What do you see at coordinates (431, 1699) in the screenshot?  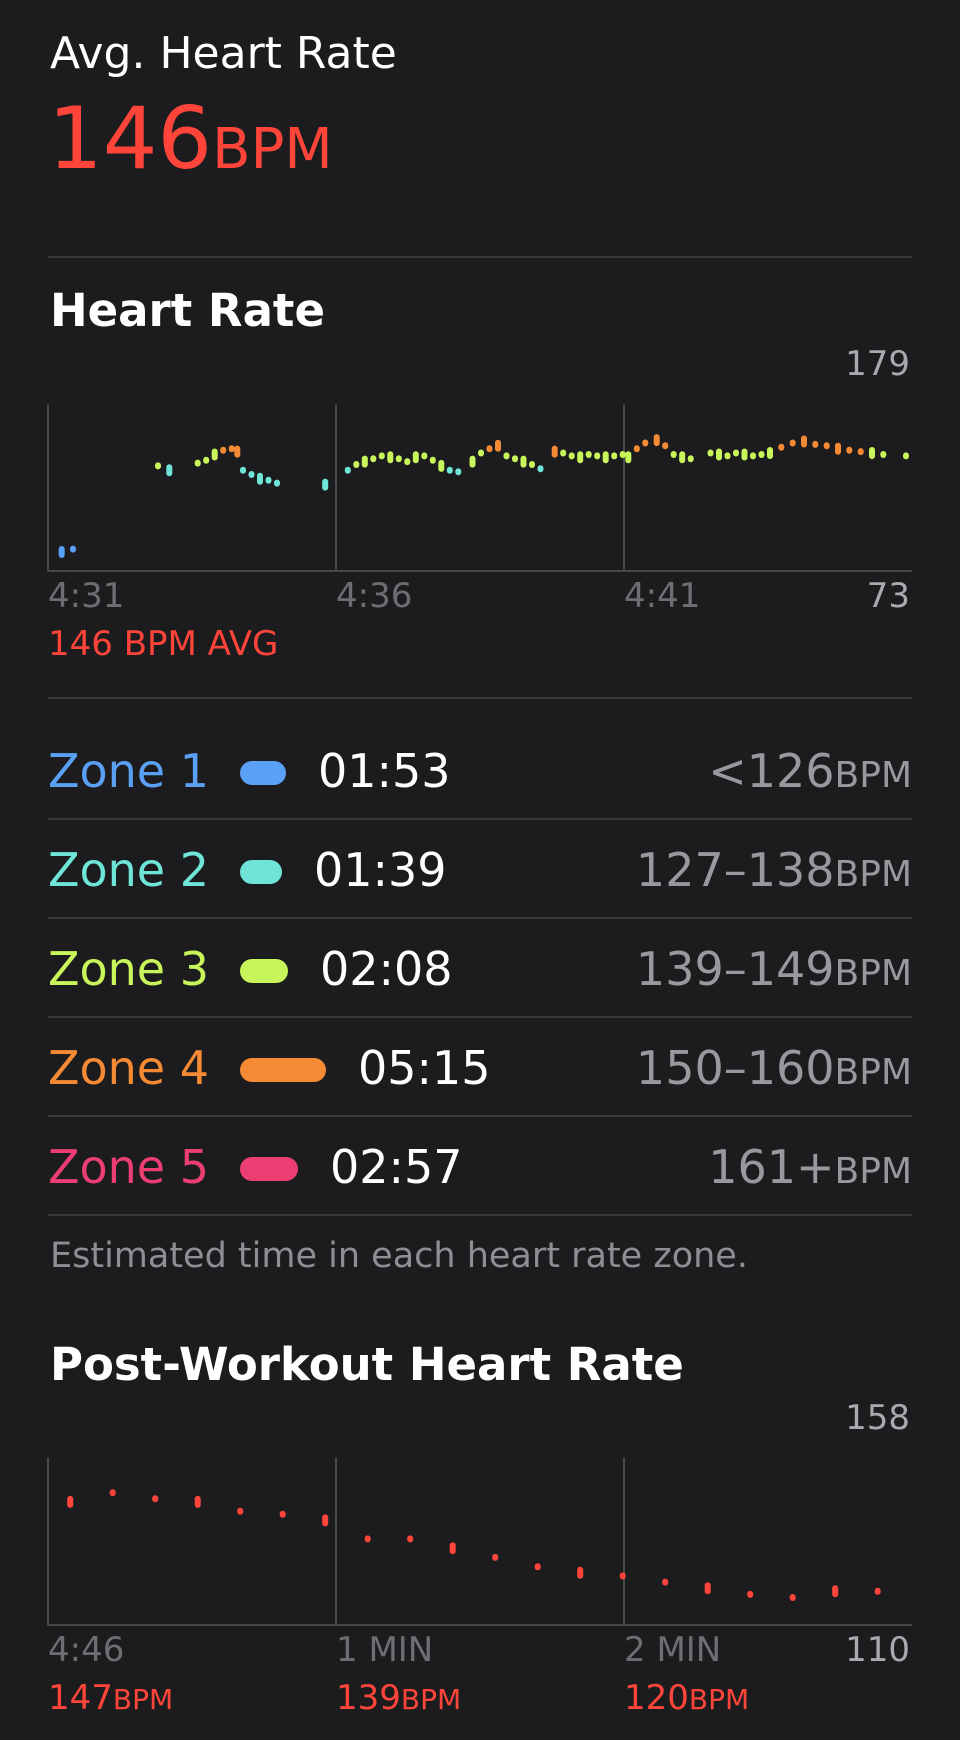 I see `post-reading-2-unit: BPM` at bounding box center [431, 1699].